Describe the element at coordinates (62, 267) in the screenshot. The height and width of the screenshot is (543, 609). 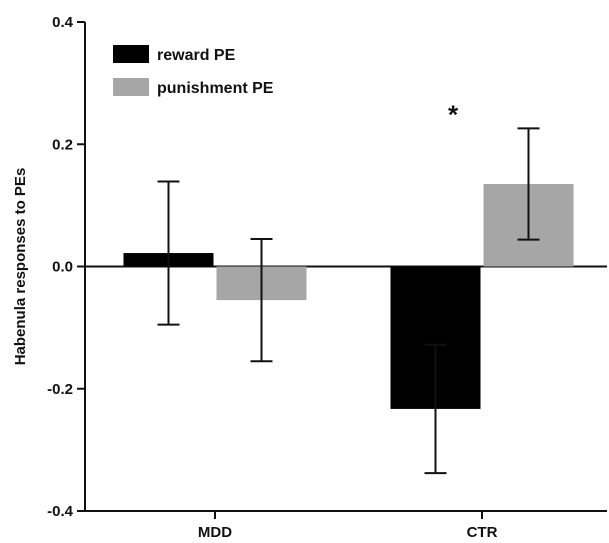
I see `y-tick-label: 0.0` at that location.